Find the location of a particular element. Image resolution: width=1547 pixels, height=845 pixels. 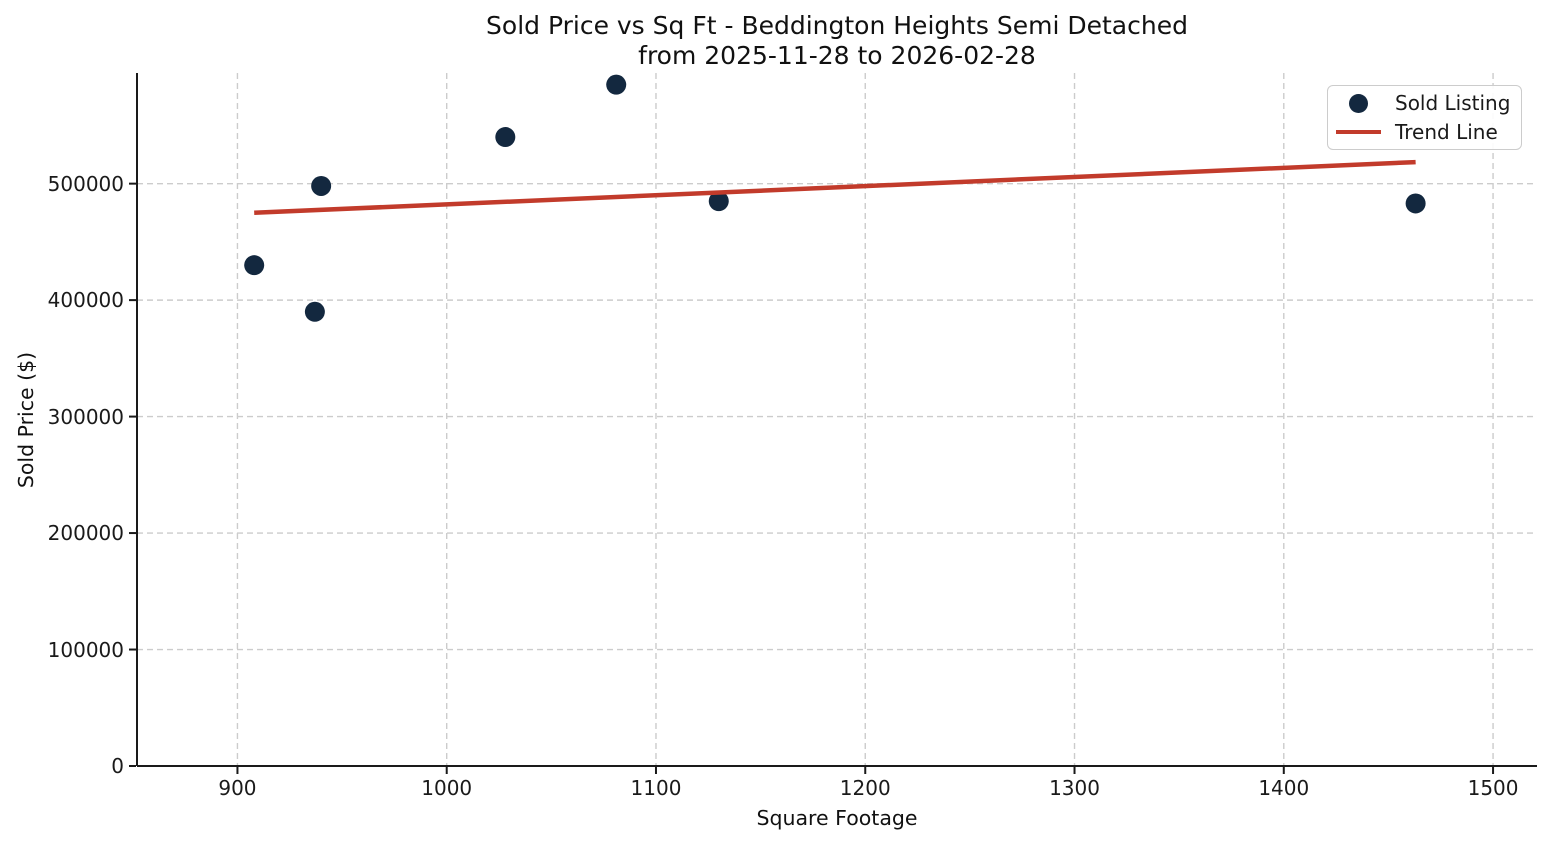

legend-item-trend-line: Trend Line is located at coordinates (1423, 132).